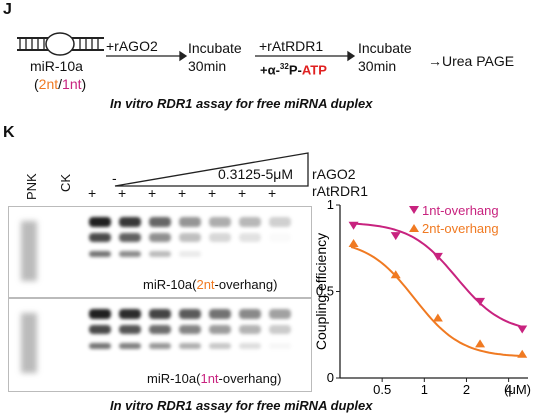  Describe the element at coordinates (9, 132) in the screenshot. I see `panel-k-label: K` at that location.